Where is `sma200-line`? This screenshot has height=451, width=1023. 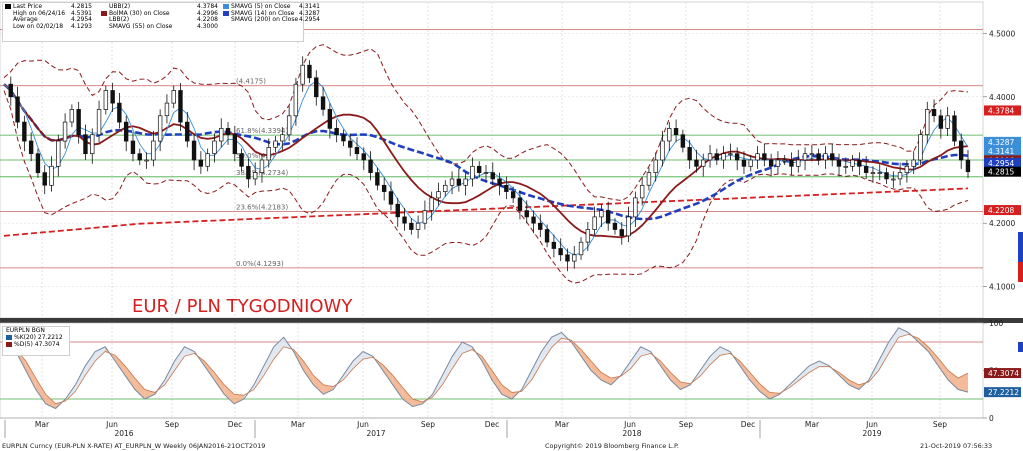
sma200-line is located at coordinates (486, 212).